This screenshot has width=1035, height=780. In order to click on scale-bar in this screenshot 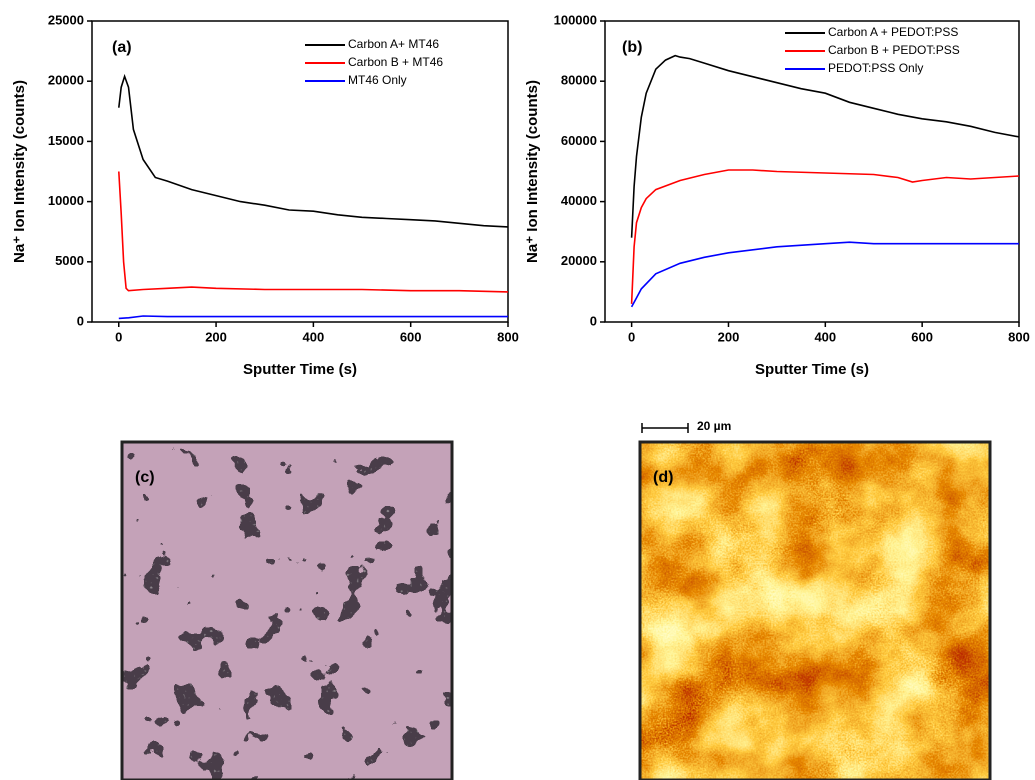, I will do `click(665, 428)`.